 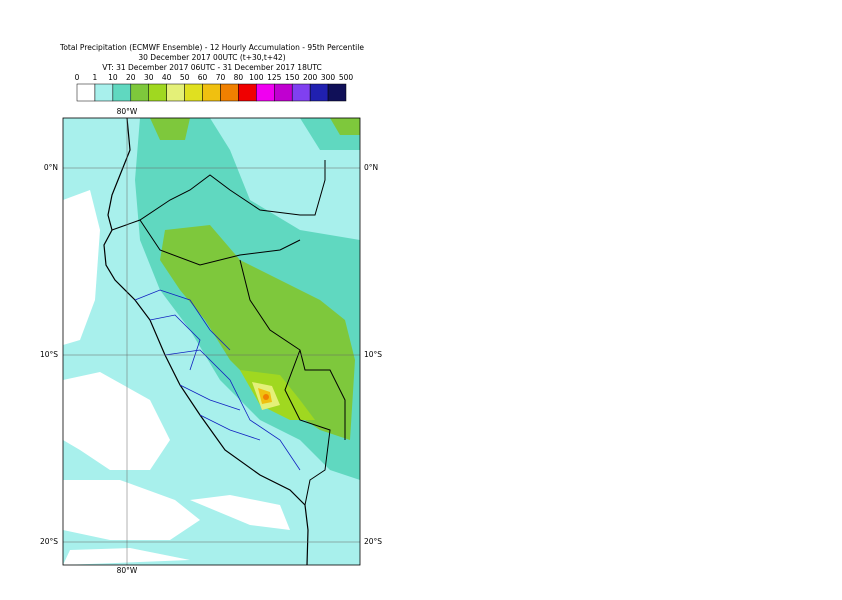 What do you see at coordinates (274, 77) in the screenshot?
I see `legend-label: 125` at bounding box center [274, 77].